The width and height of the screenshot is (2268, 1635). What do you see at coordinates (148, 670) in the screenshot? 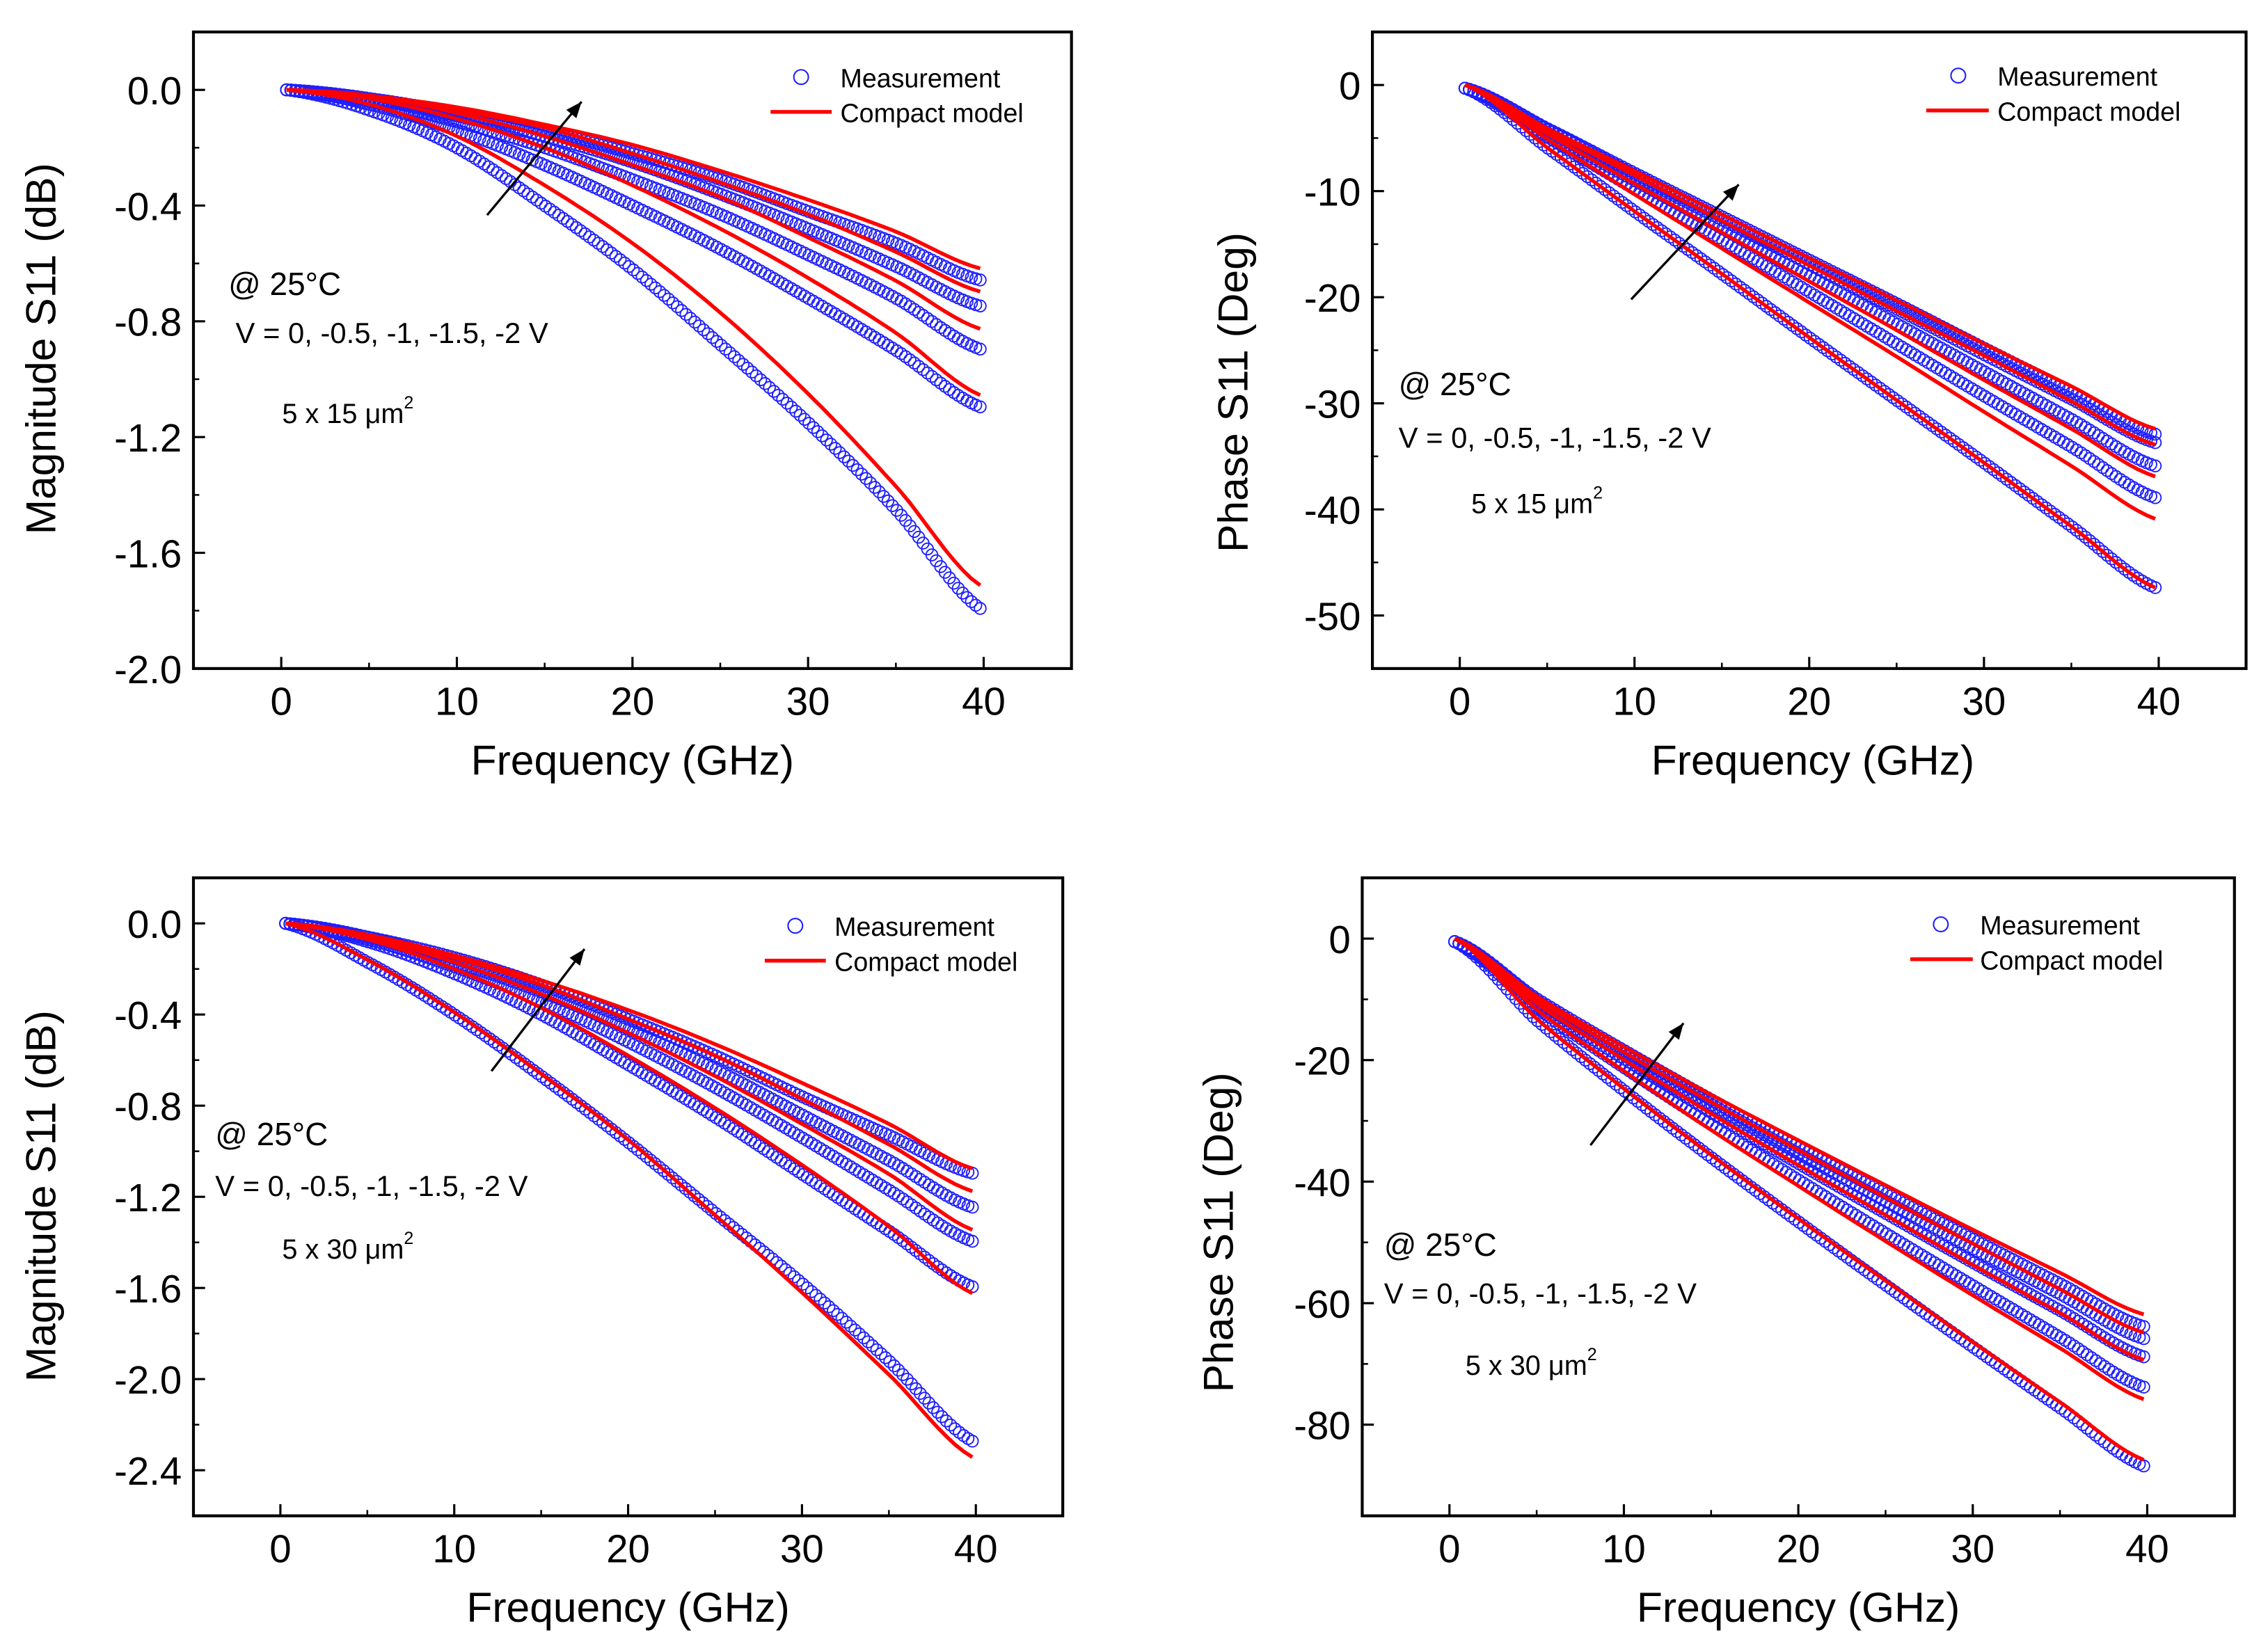
I see `y-tick-label: -2.0` at bounding box center [148, 670].